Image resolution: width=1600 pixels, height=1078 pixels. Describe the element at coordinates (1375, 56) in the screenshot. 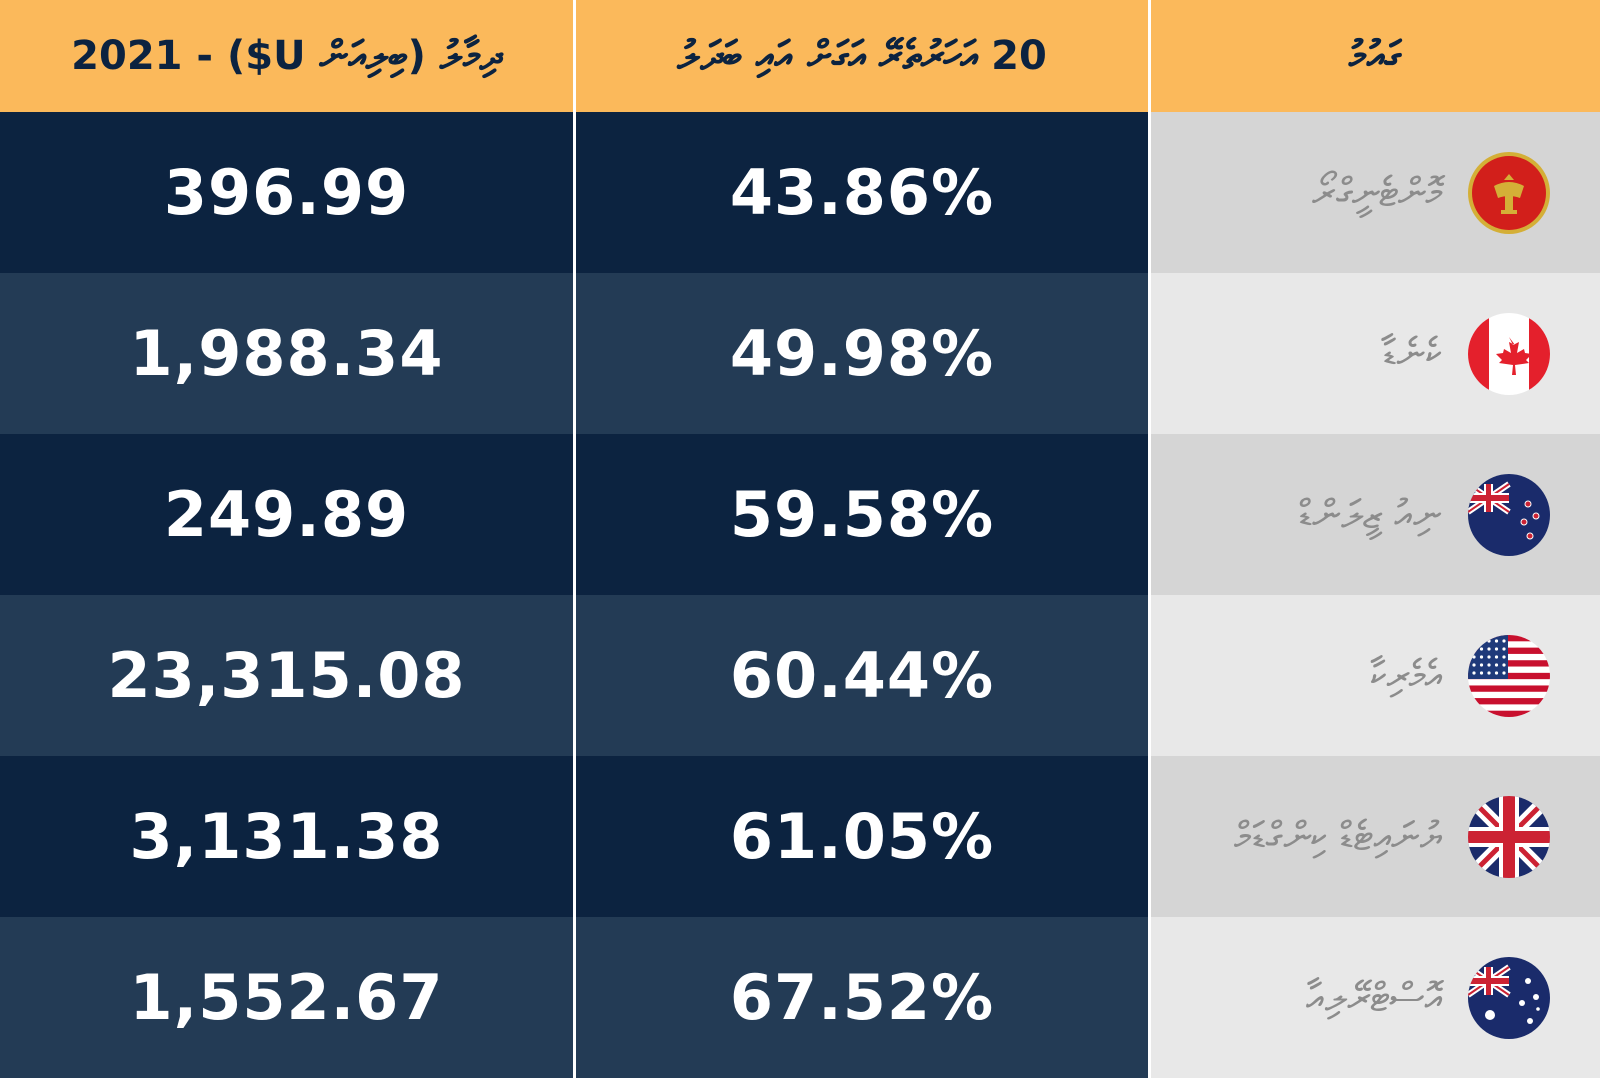

I see `header-country: ގައުމު` at that location.